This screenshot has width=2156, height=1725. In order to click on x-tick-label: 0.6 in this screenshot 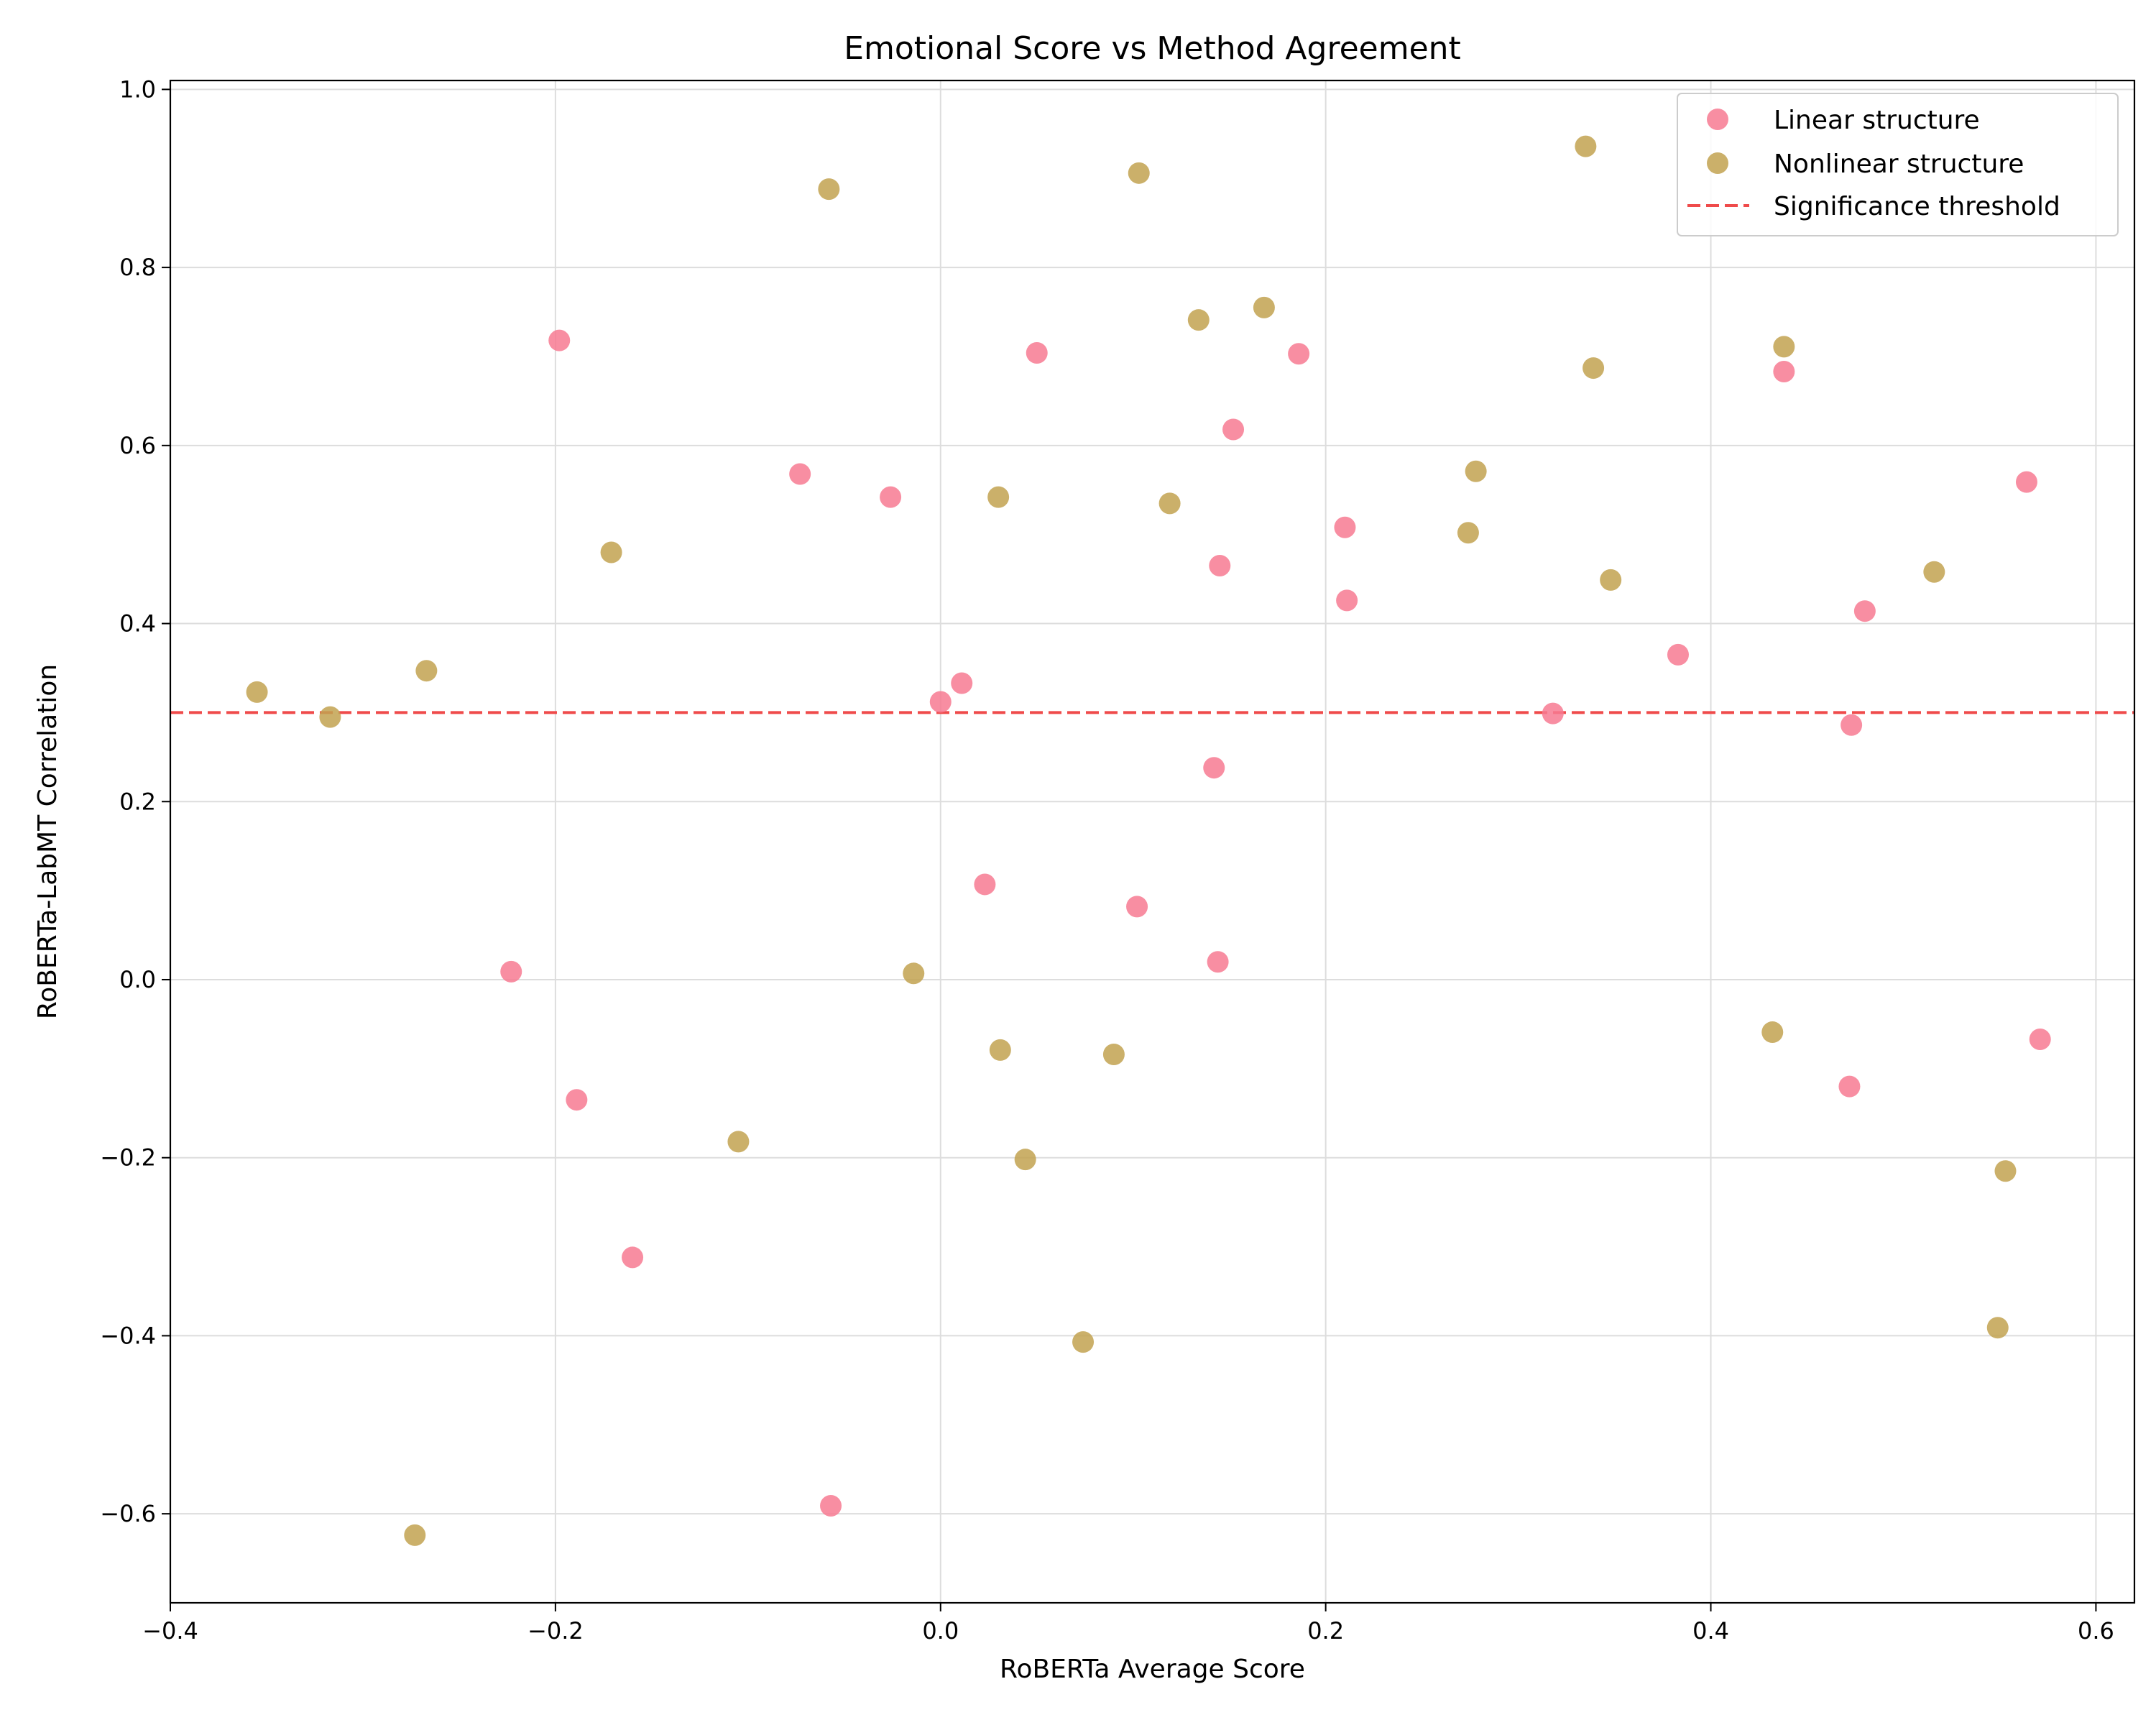, I will do `click(2096, 1630)`.